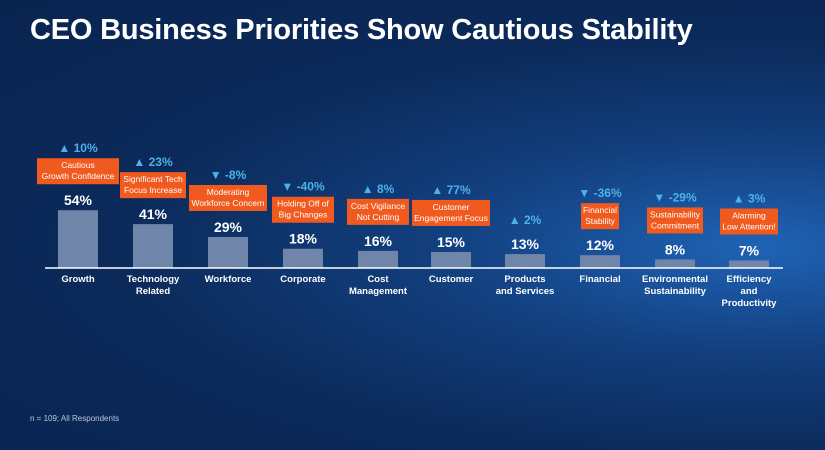 This screenshot has width=825, height=450. Describe the element at coordinates (675, 291) in the screenshot. I see `category-label-line: Sustainability` at that location.